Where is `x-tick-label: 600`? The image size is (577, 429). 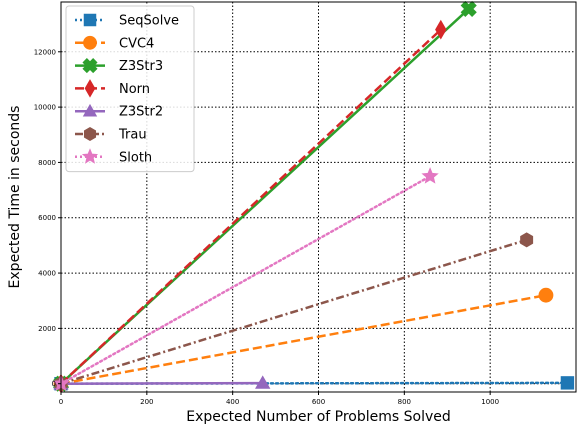 x-tick-label: 600 is located at coordinates (318, 402).